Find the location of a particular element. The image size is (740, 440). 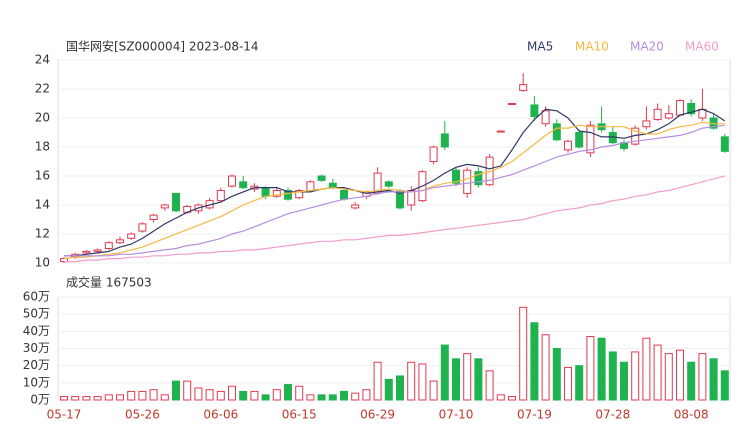

y-tick-label: 10万 is located at coordinates (36, 382).